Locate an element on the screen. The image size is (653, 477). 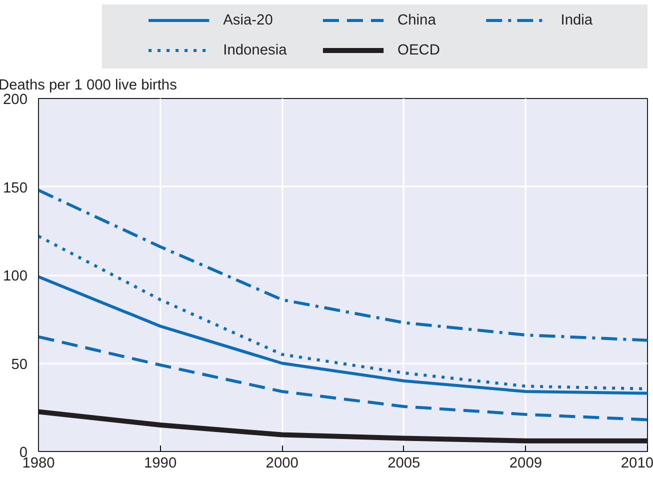
legend-label: Indonesia is located at coordinates (255, 50).